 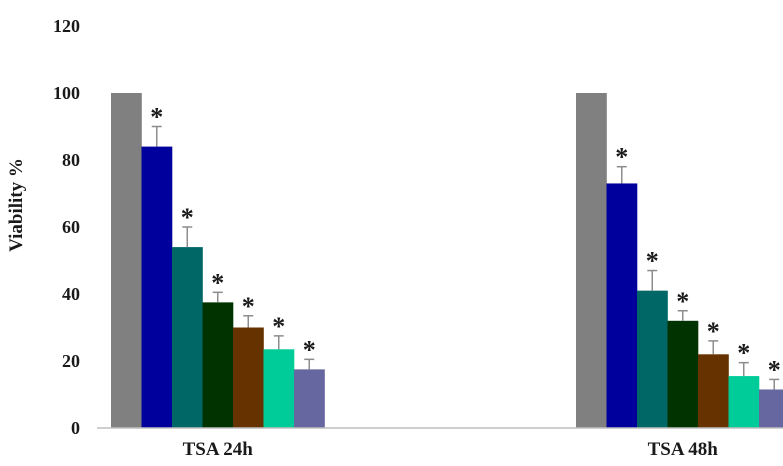 What do you see at coordinates (683, 449) in the screenshot?
I see `category-label: TSA 48h` at bounding box center [683, 449].